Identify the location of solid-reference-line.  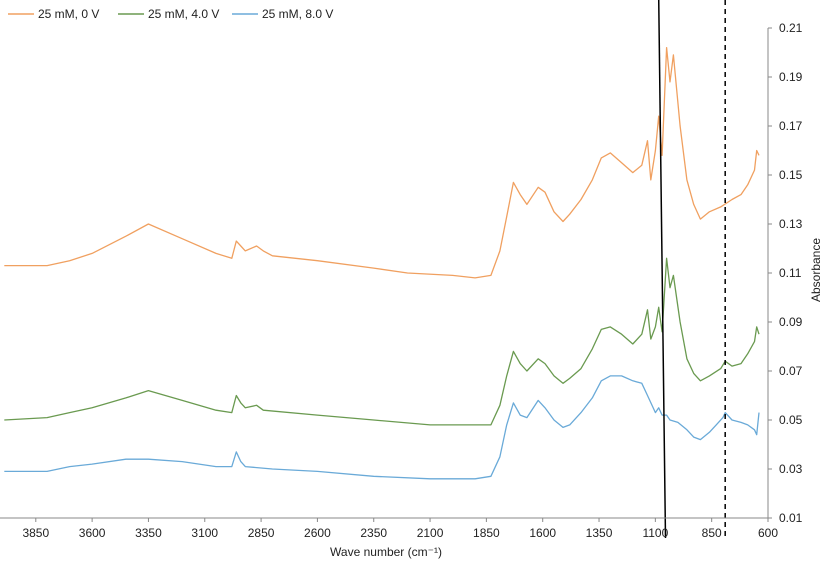
(662, 269).